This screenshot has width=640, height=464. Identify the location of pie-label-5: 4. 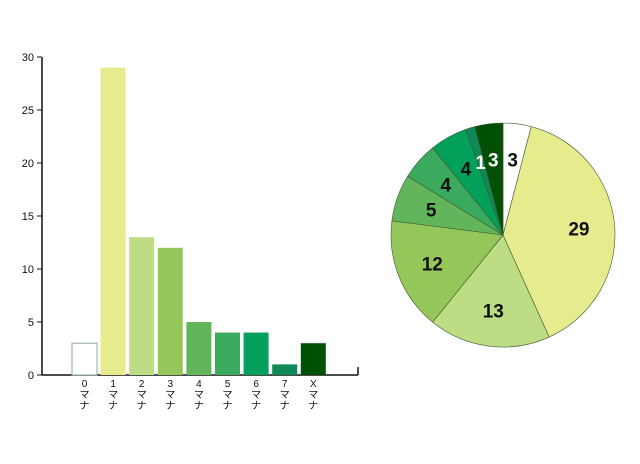
(446, 186).